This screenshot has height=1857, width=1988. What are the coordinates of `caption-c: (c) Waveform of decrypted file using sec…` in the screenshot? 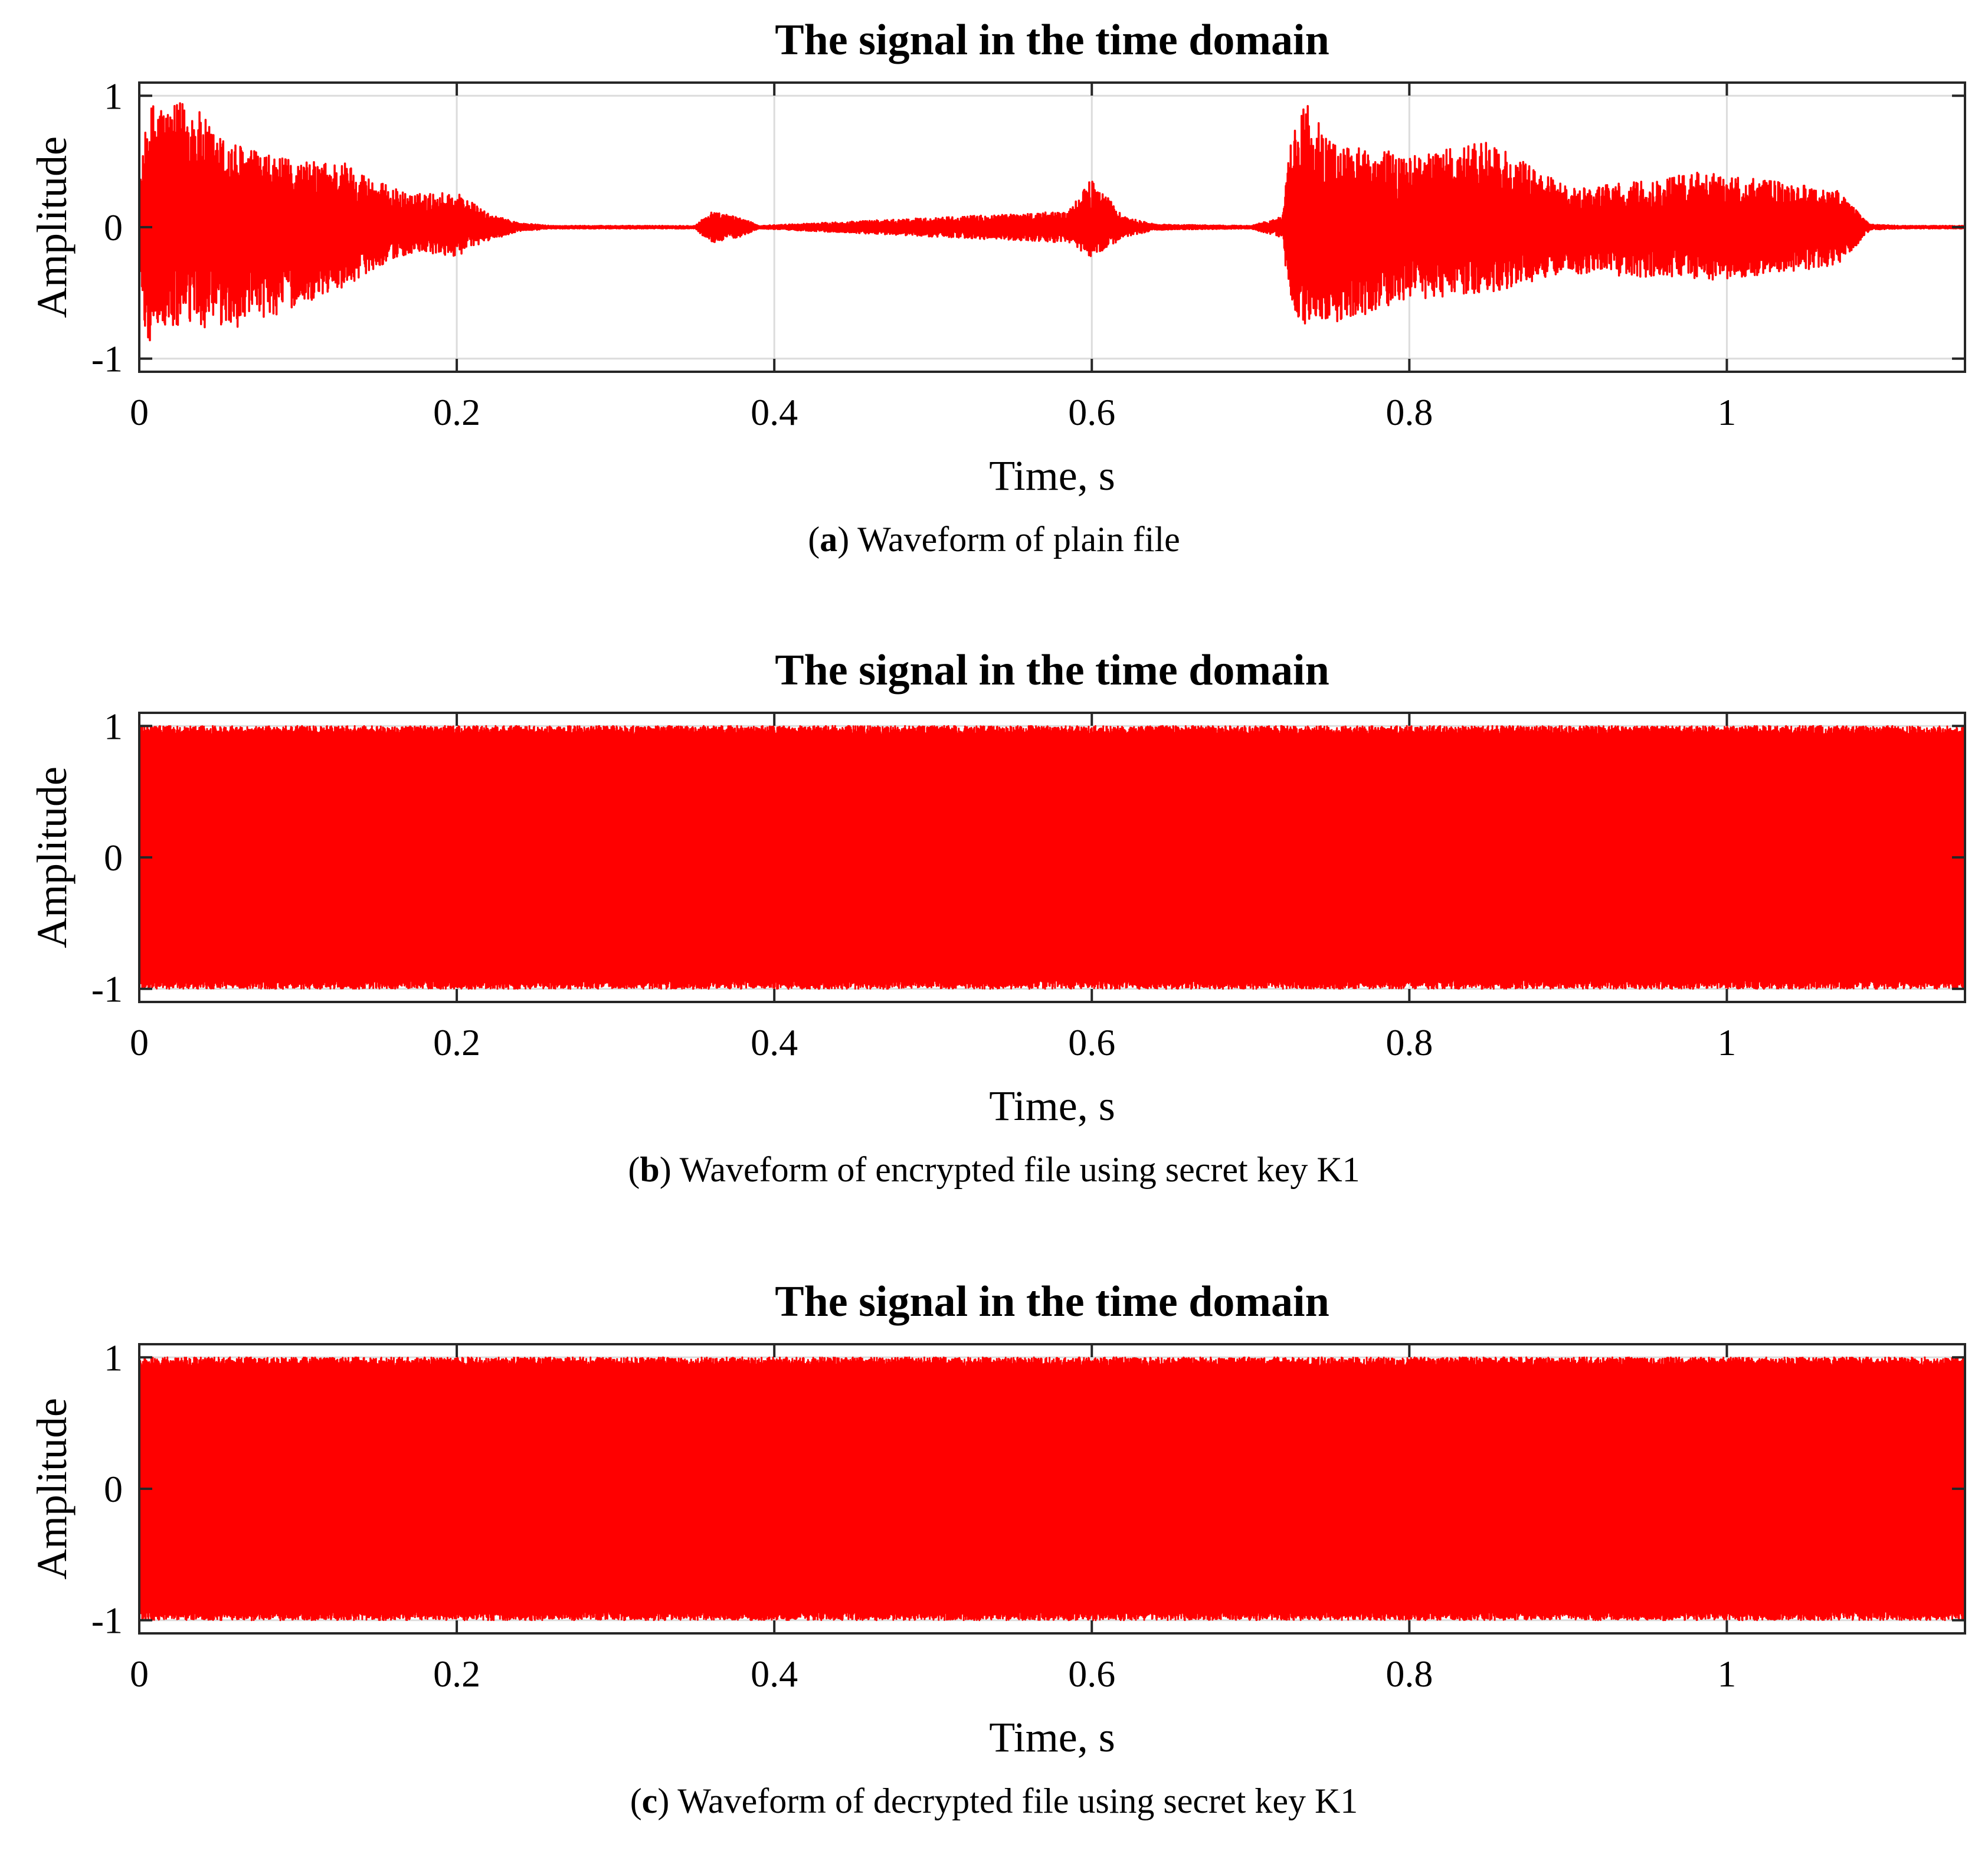 It's located at (994, 1800).